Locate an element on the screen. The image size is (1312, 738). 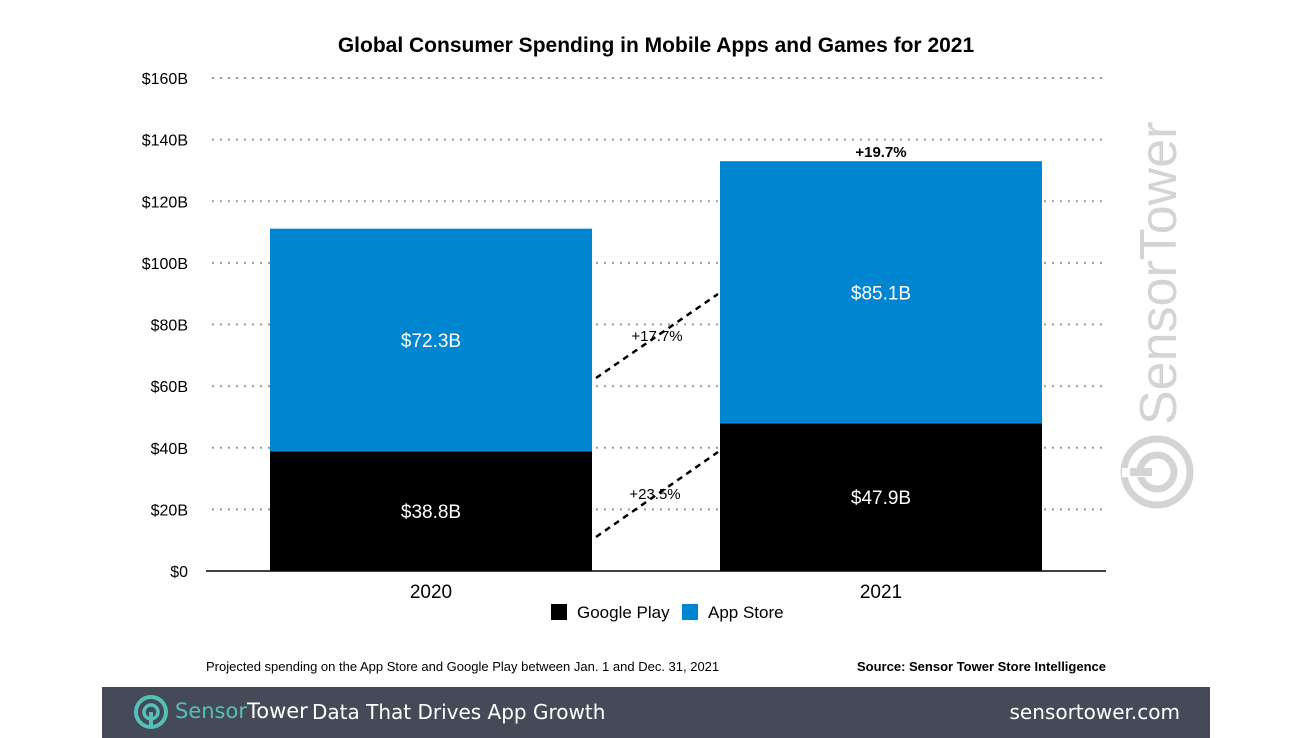
data-label: $47.9B is located at coordinates (881, 498).